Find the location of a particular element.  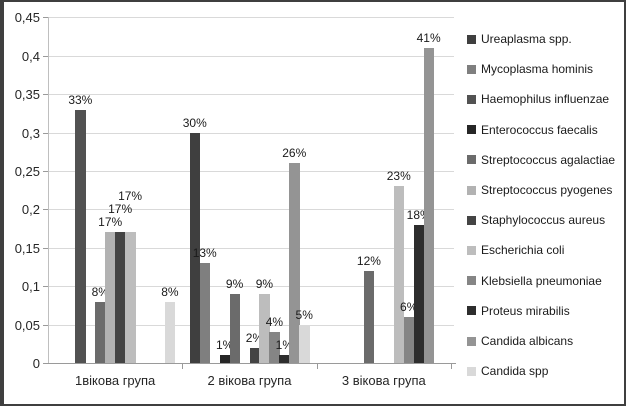

legend-item: Staphylococcus aureus is located at coordinates (536, 220).